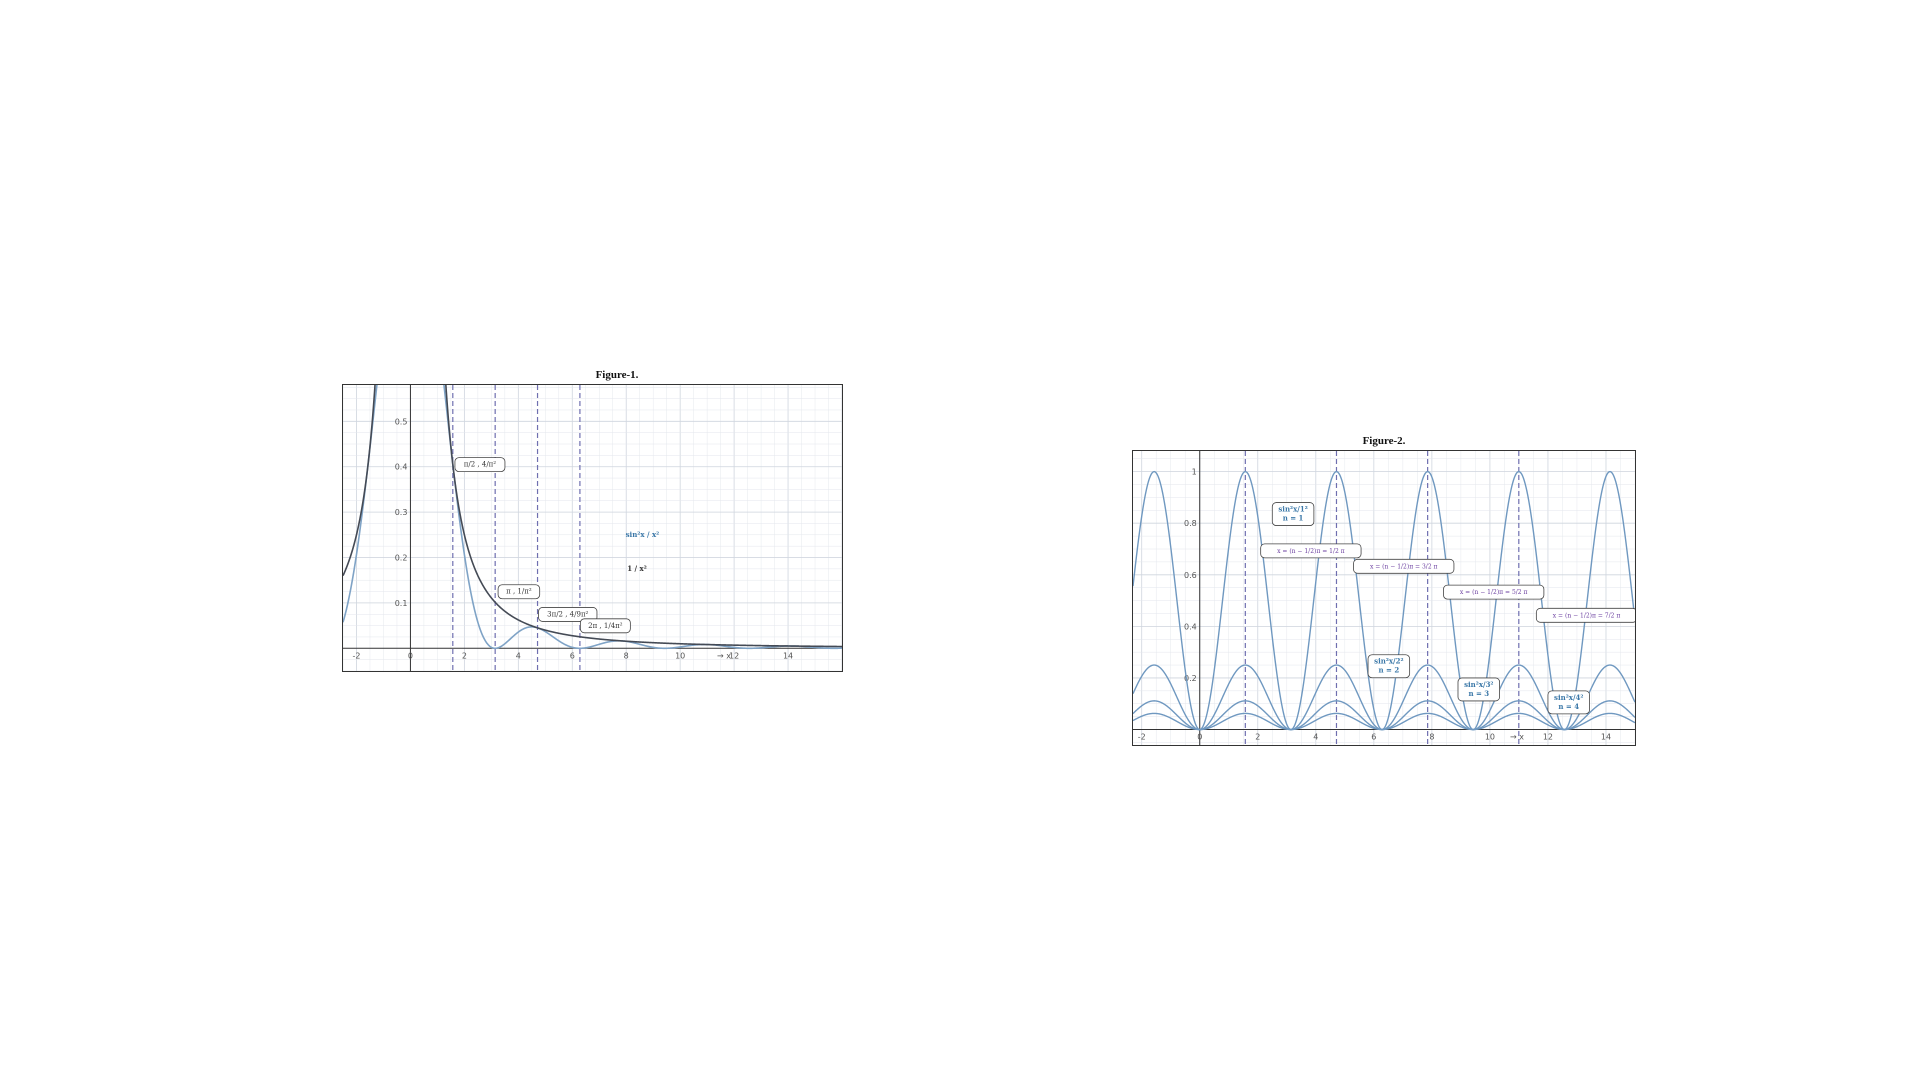 Image resolution: width=1920 pixels, height=1080 pixels. Describe the element at coordinates (1388, 661) in the screenshot. I see `callout-text: sin²x/2²` at that location.